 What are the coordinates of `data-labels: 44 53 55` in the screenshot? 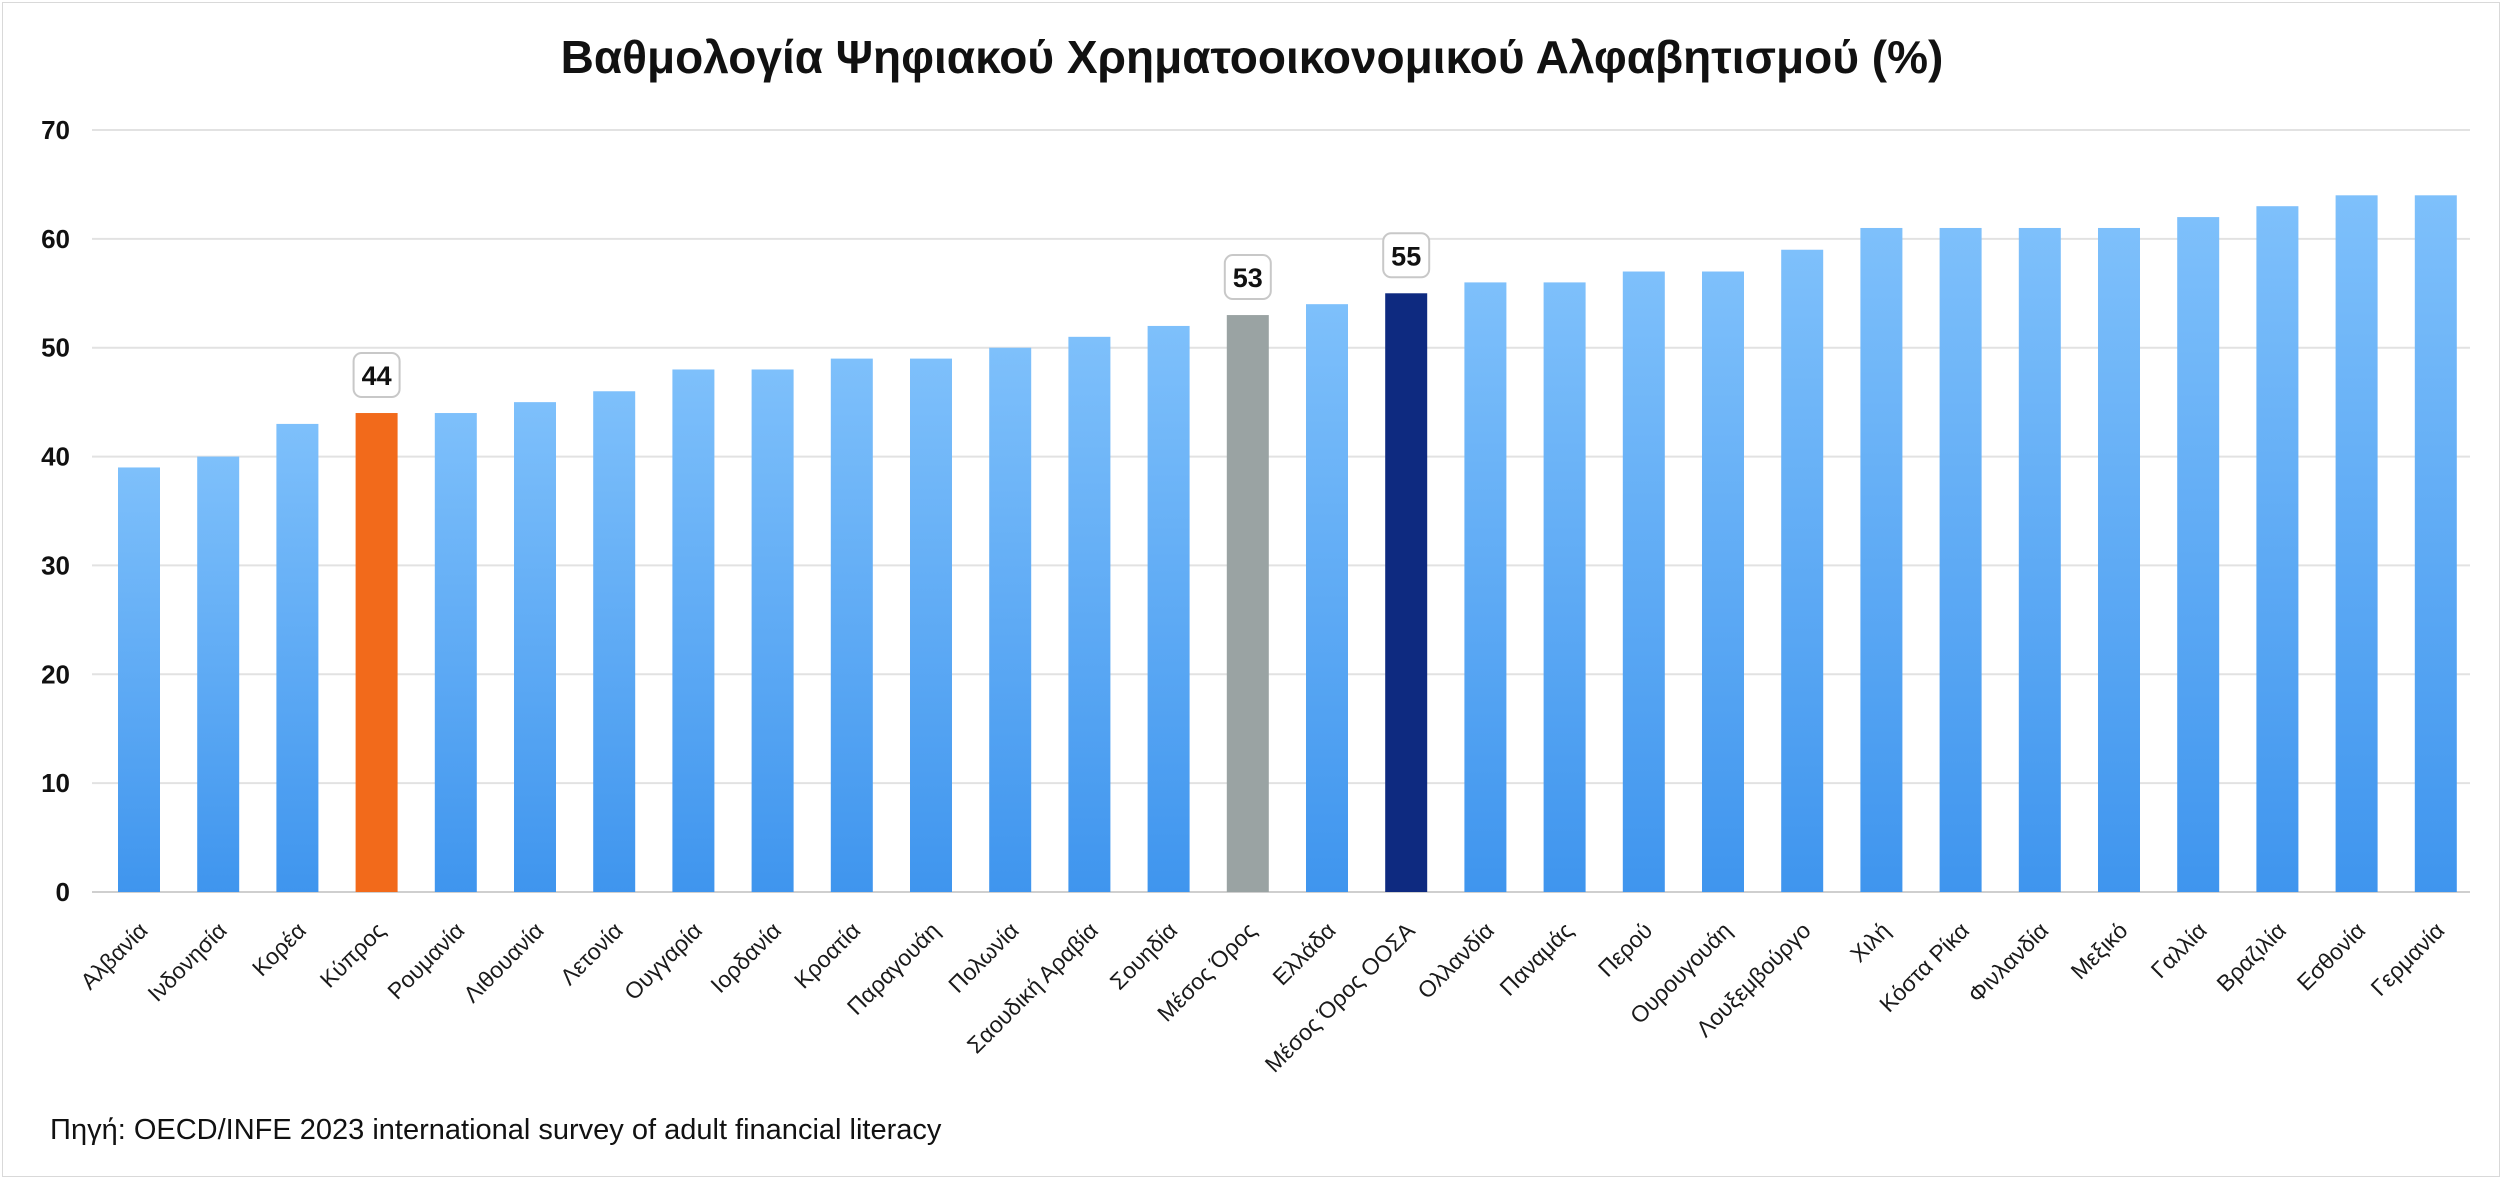 It's located at (891, 315).